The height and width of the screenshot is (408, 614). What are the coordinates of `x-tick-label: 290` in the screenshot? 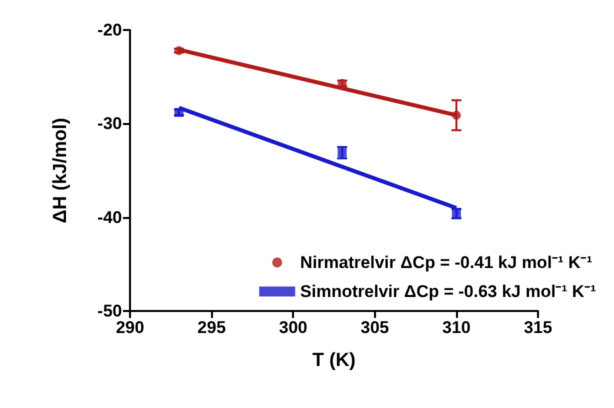 It's located at (130, 327).